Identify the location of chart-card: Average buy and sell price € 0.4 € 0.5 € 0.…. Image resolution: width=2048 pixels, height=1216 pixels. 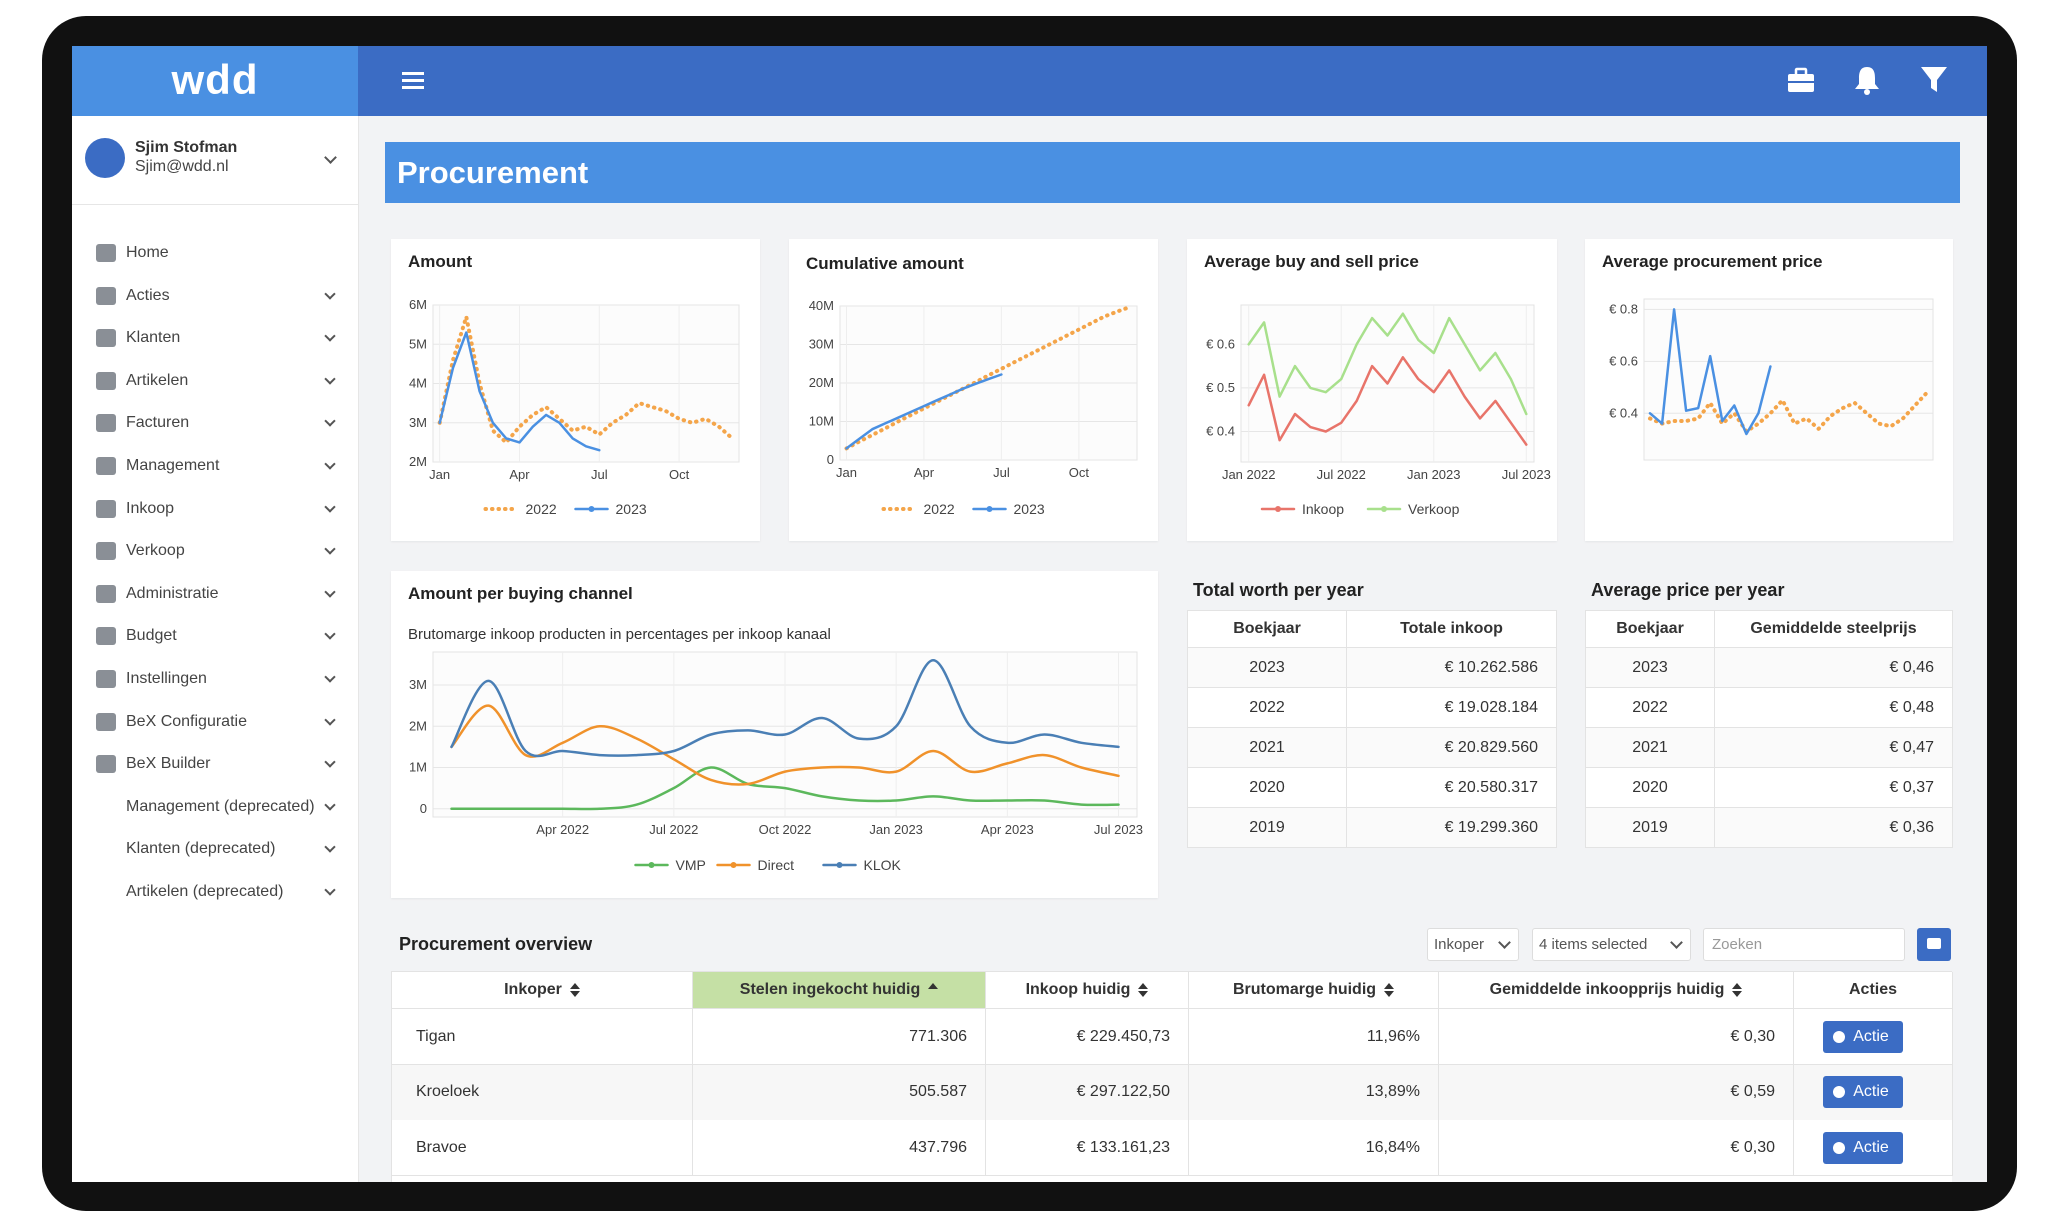
(1372, 390).